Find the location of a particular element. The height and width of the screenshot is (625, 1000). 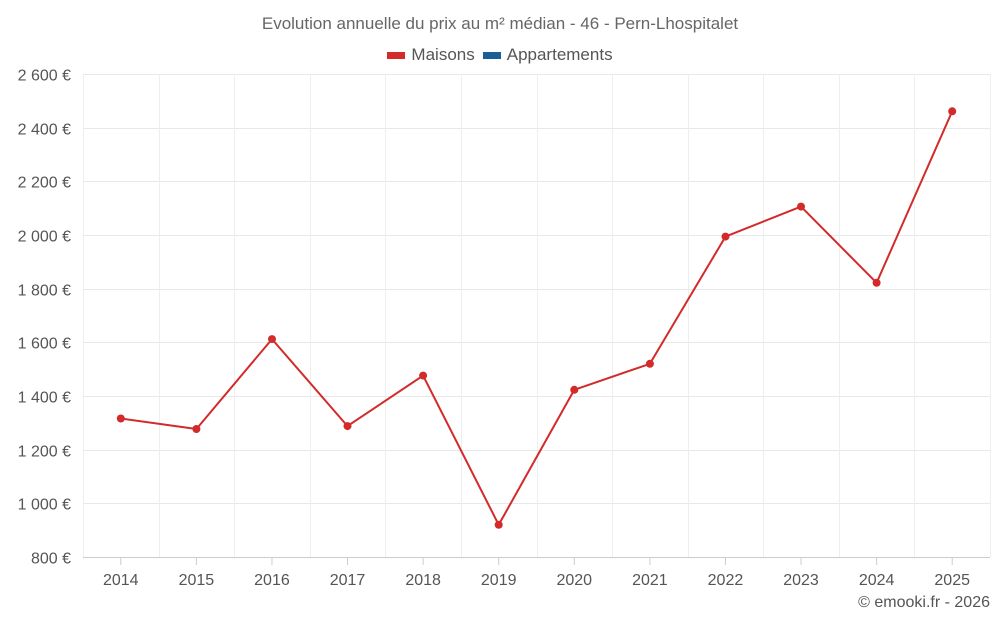

legend-label-maisons: Maisons is located at coordinates (443, 54).